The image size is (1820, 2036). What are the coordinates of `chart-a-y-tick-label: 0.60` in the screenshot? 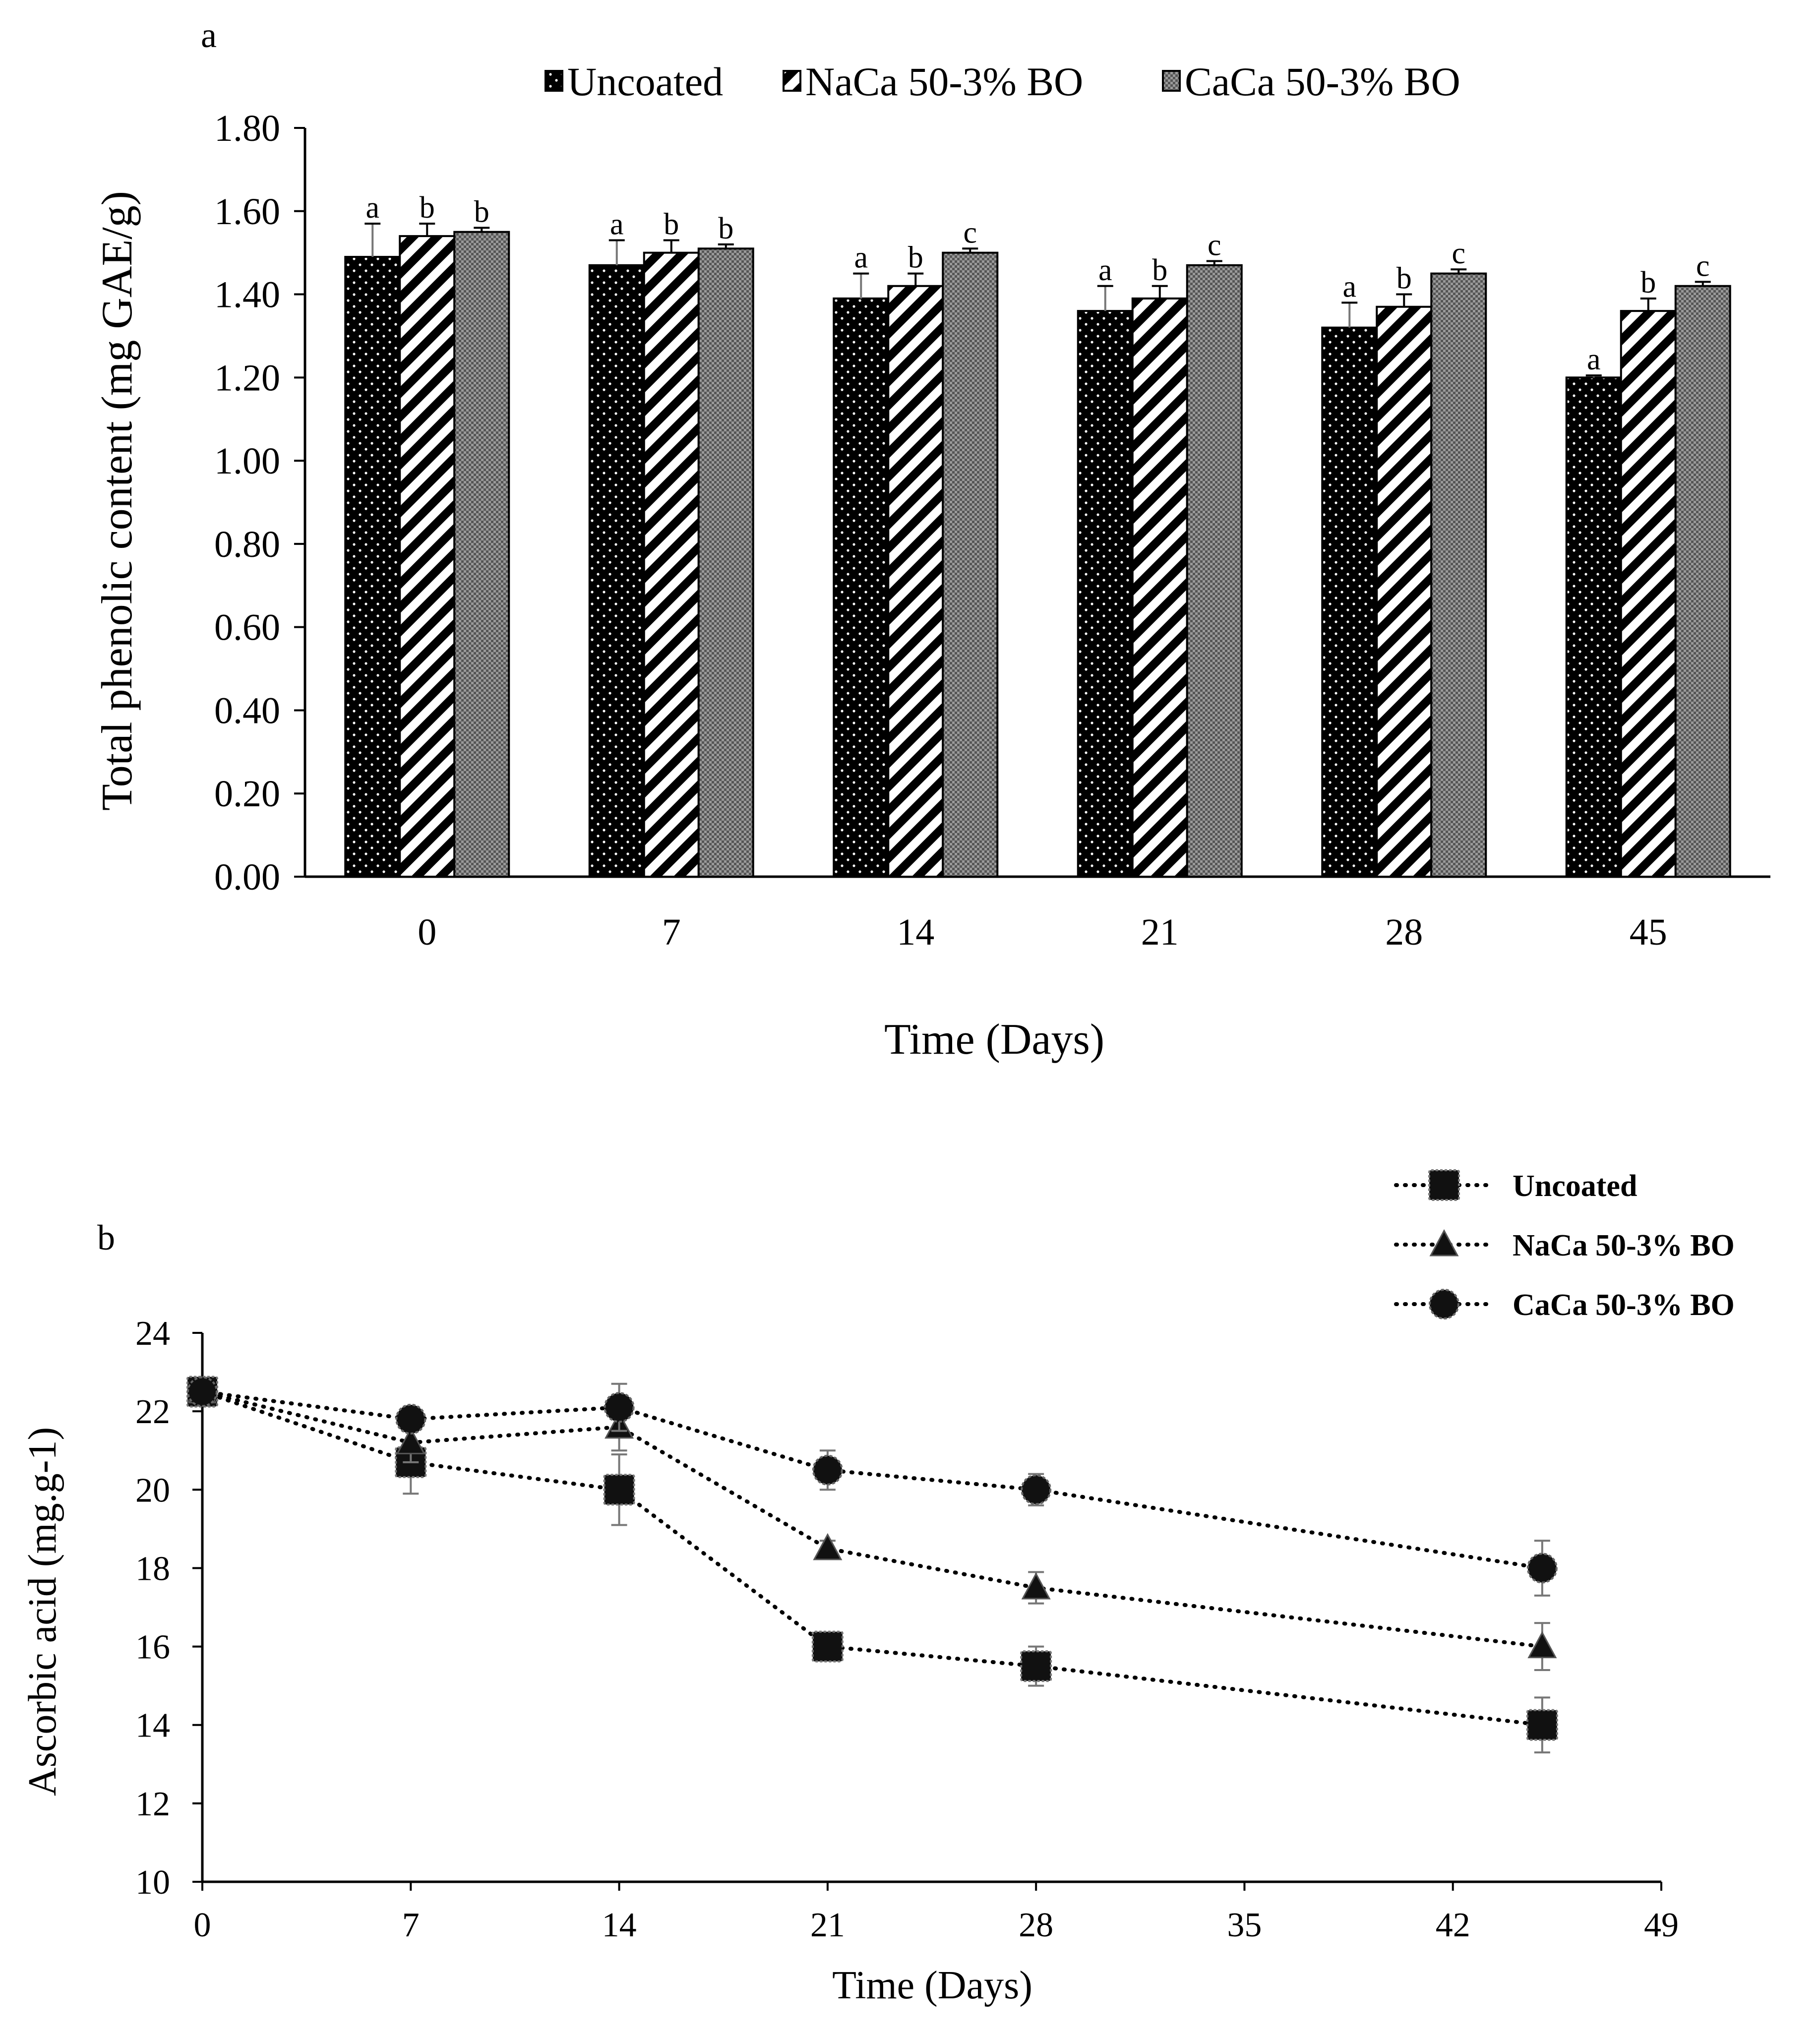 It's located at (247, 628).